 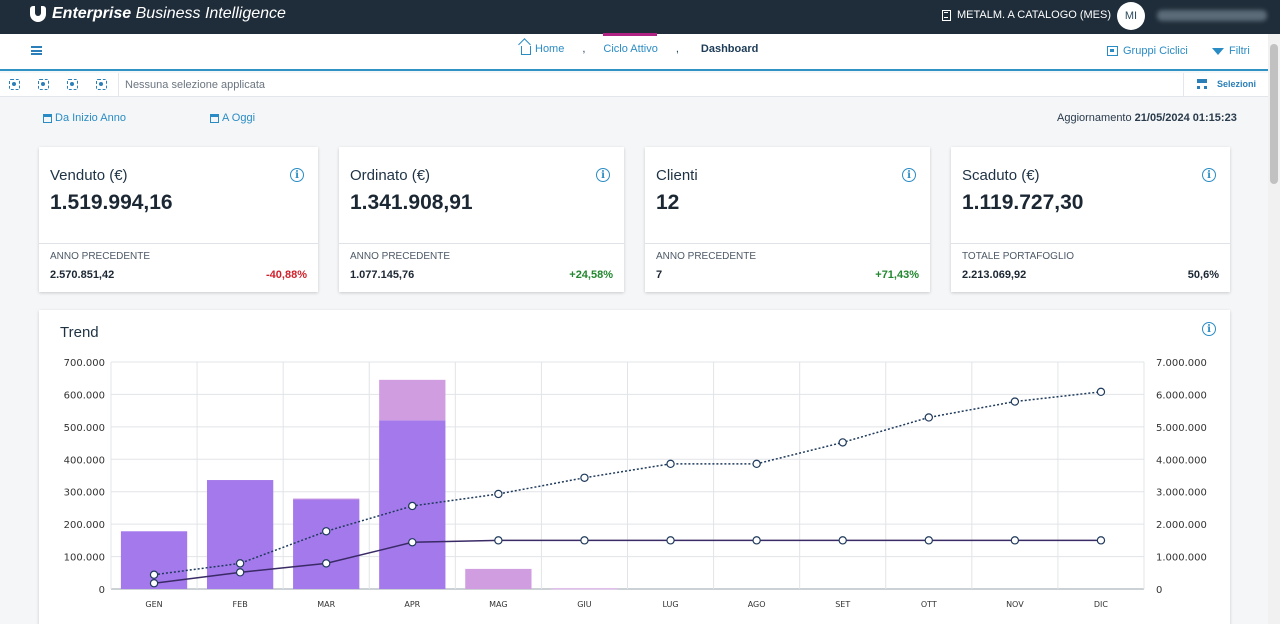 What do you see at coordinates (1212, 15) in the screenshot?
I see `user-name-redacted` at bounding box center [1212, 15].